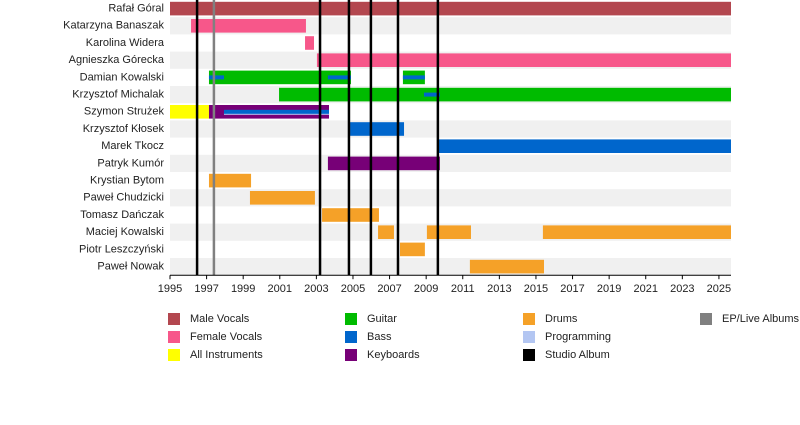 The height and width of the screenshot is (425, 800). I want to click on legend-label: Studio Album, so click(577, 355).